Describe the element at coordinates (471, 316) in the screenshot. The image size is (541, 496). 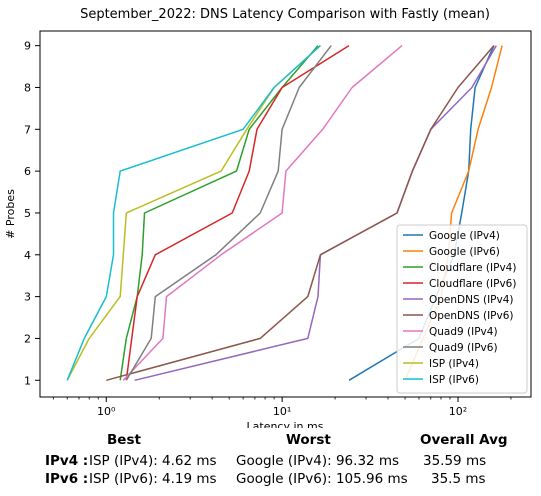
I see `legend-entry: OpenDNS (IPv6)` at that location.